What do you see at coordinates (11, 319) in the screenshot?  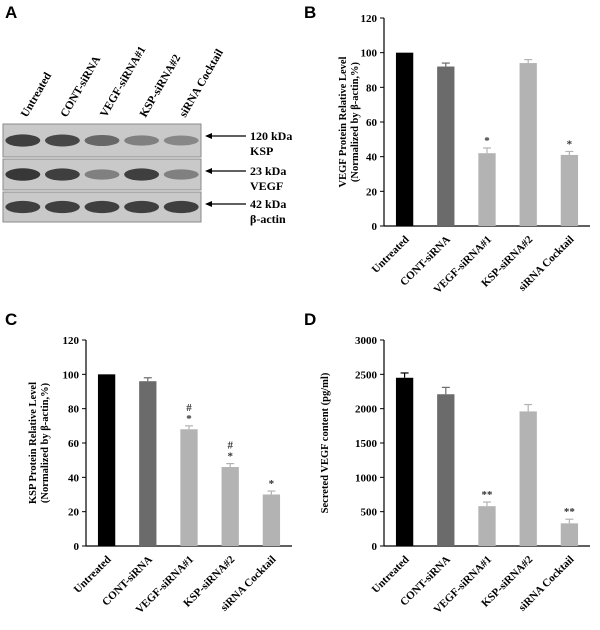 I see `panel-letter-c: C` at bounding box center [11, 319].